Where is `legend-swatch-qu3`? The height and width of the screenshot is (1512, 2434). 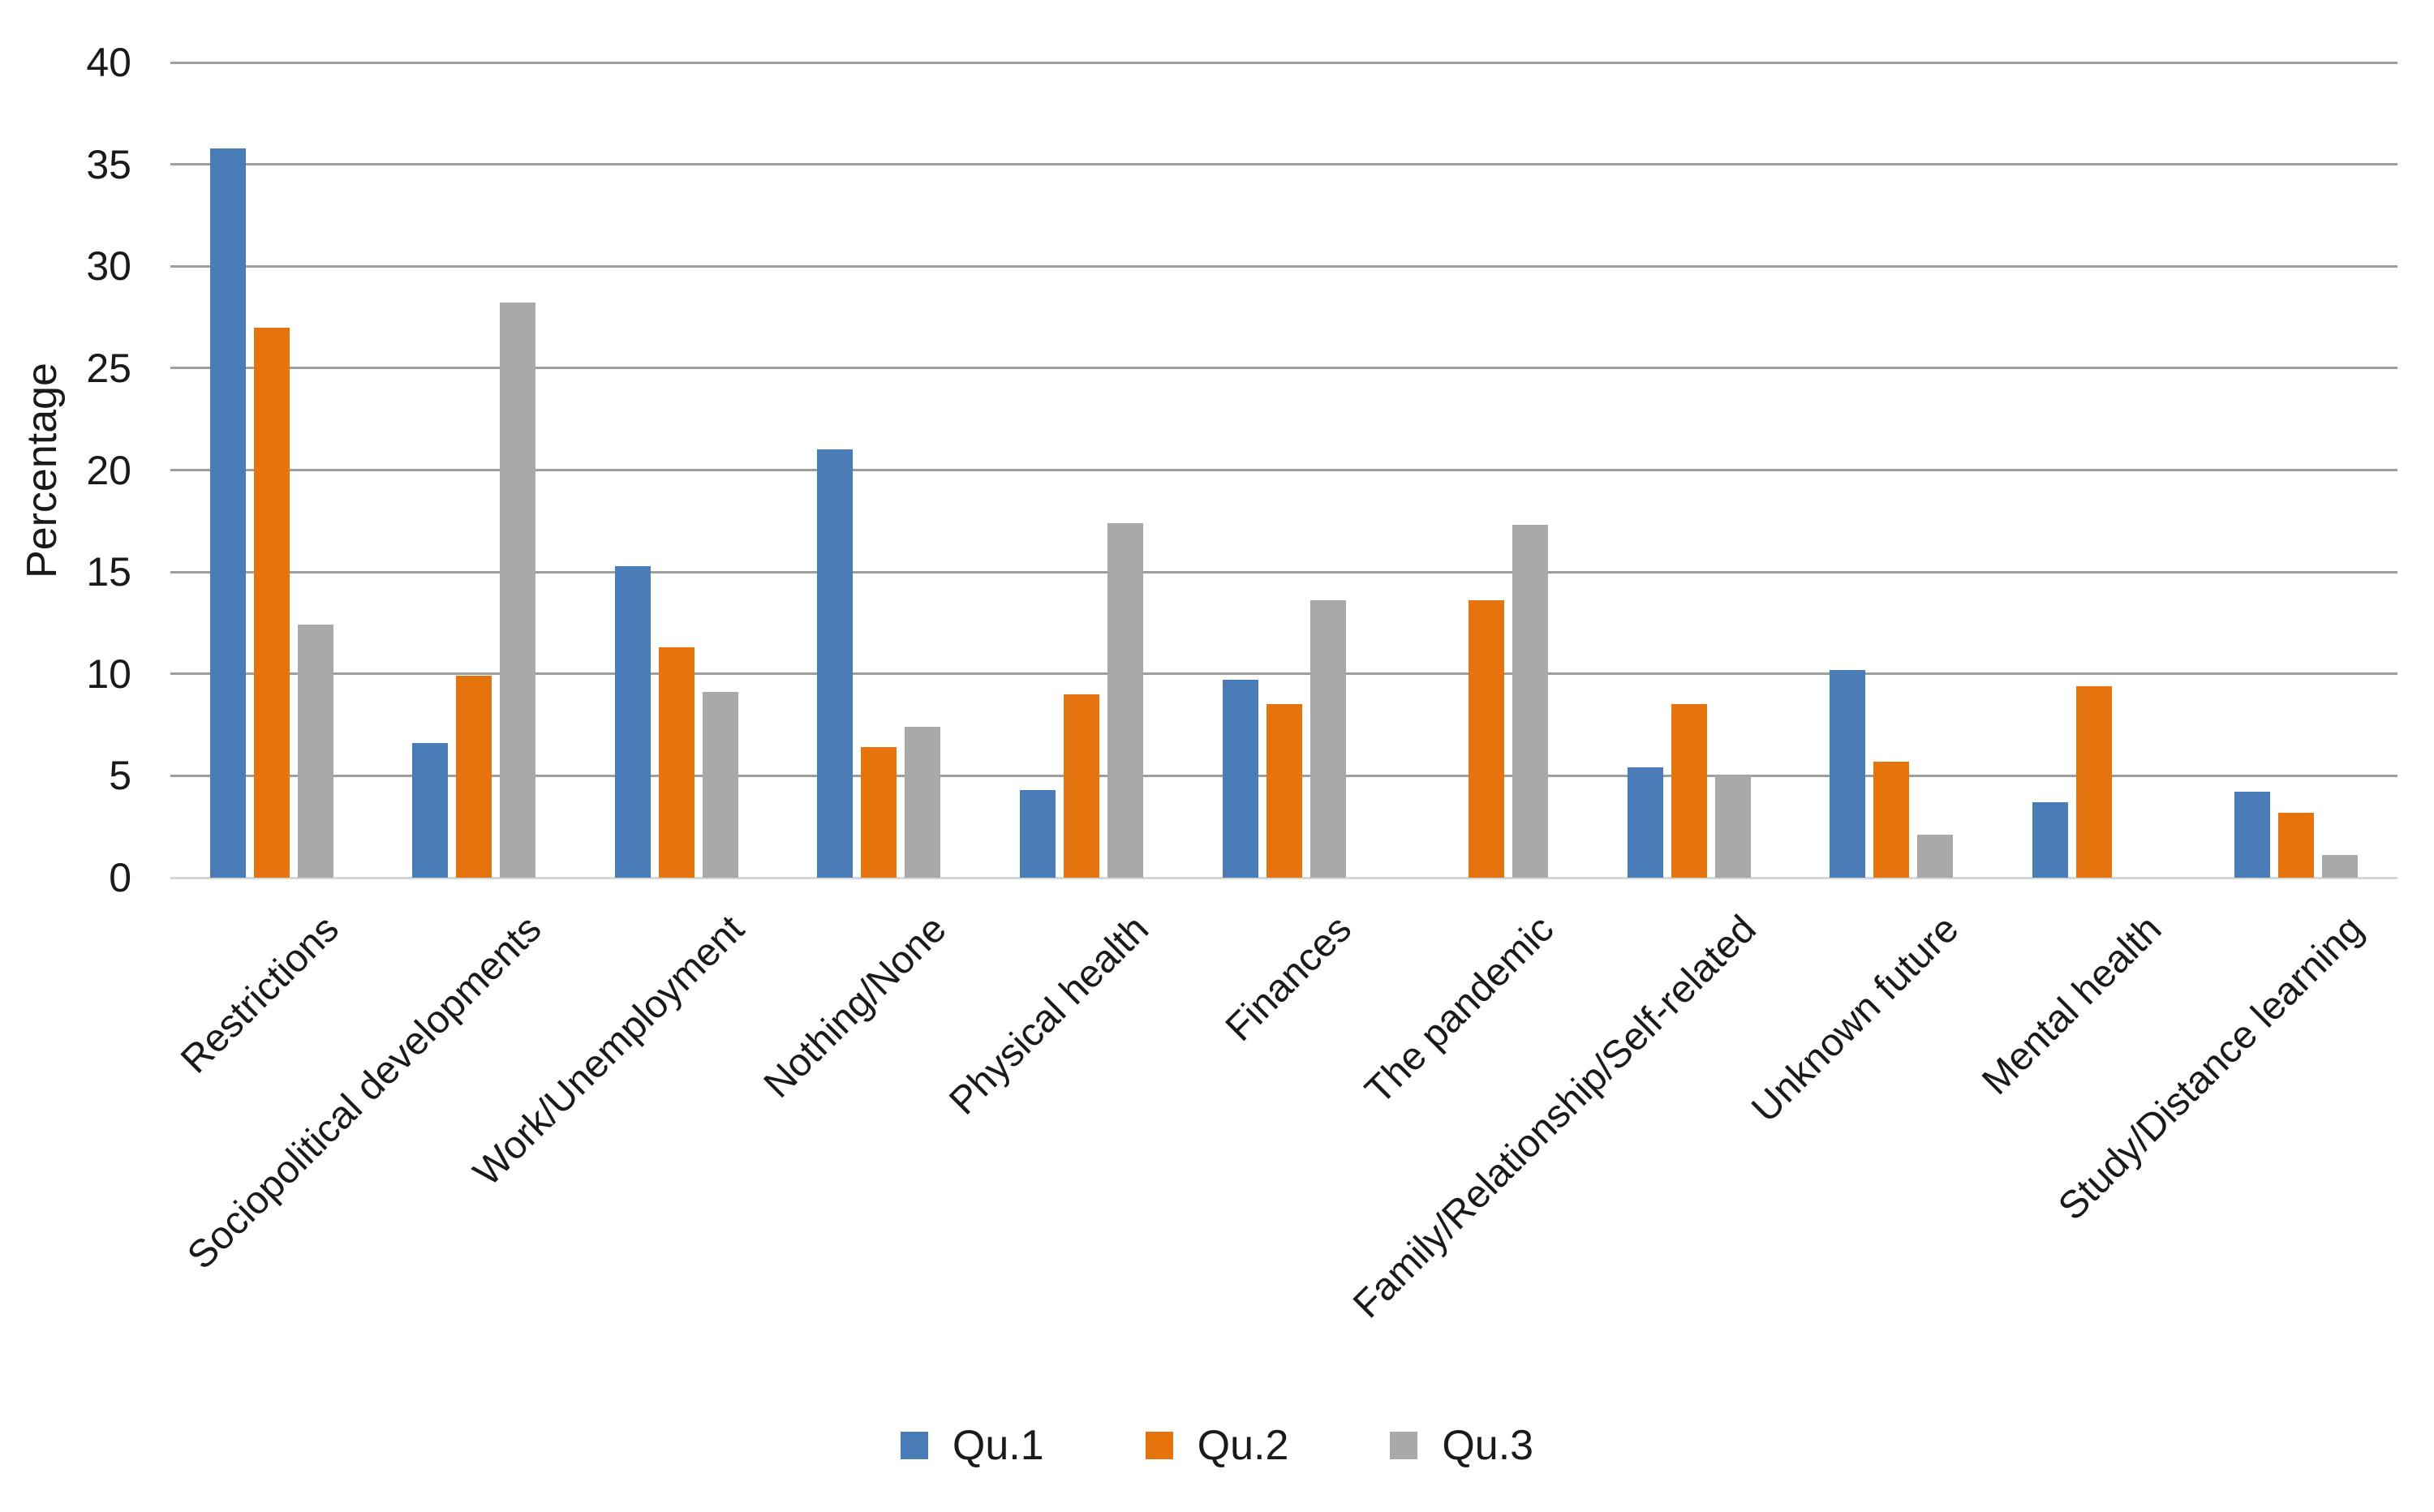 legend-swatch-qu3 is located at coordinates (1404, 1445).